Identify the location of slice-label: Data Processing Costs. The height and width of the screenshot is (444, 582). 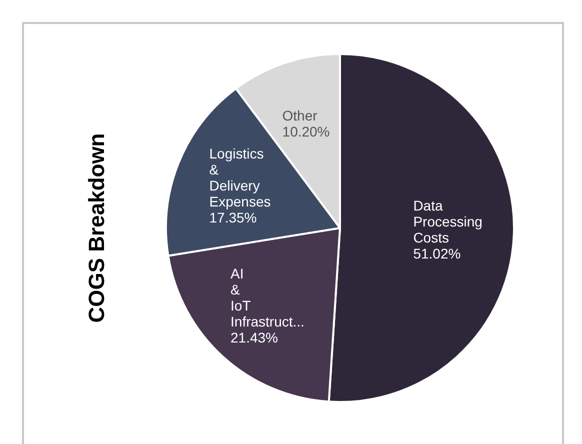
(447, 221).